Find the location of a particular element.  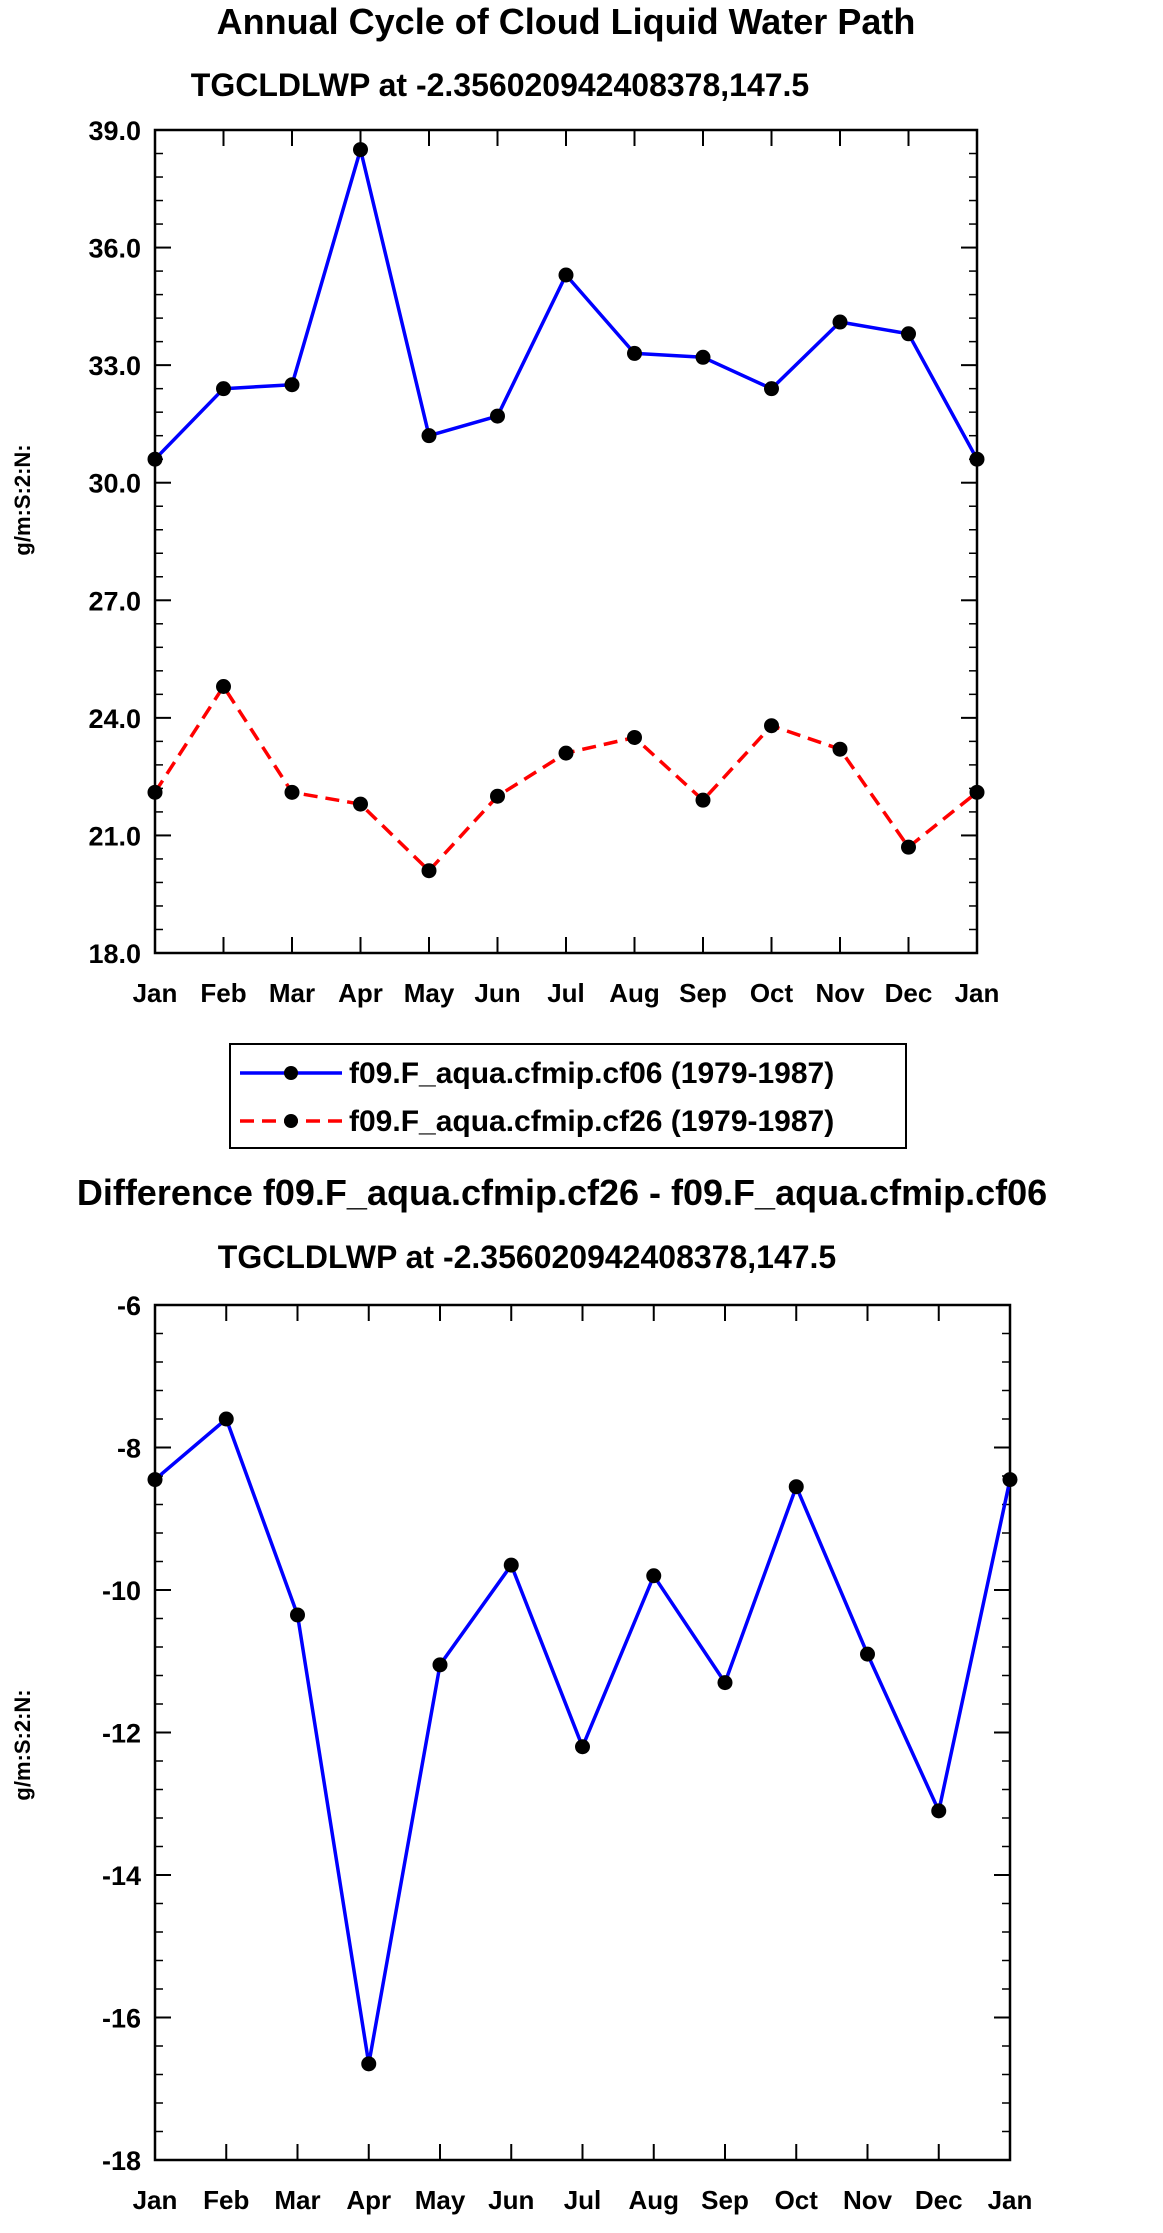

legend-label-cf06: f09.F_aqua.cfmip.cf06 (1979-1987) is located at coordinates (591, 1073).